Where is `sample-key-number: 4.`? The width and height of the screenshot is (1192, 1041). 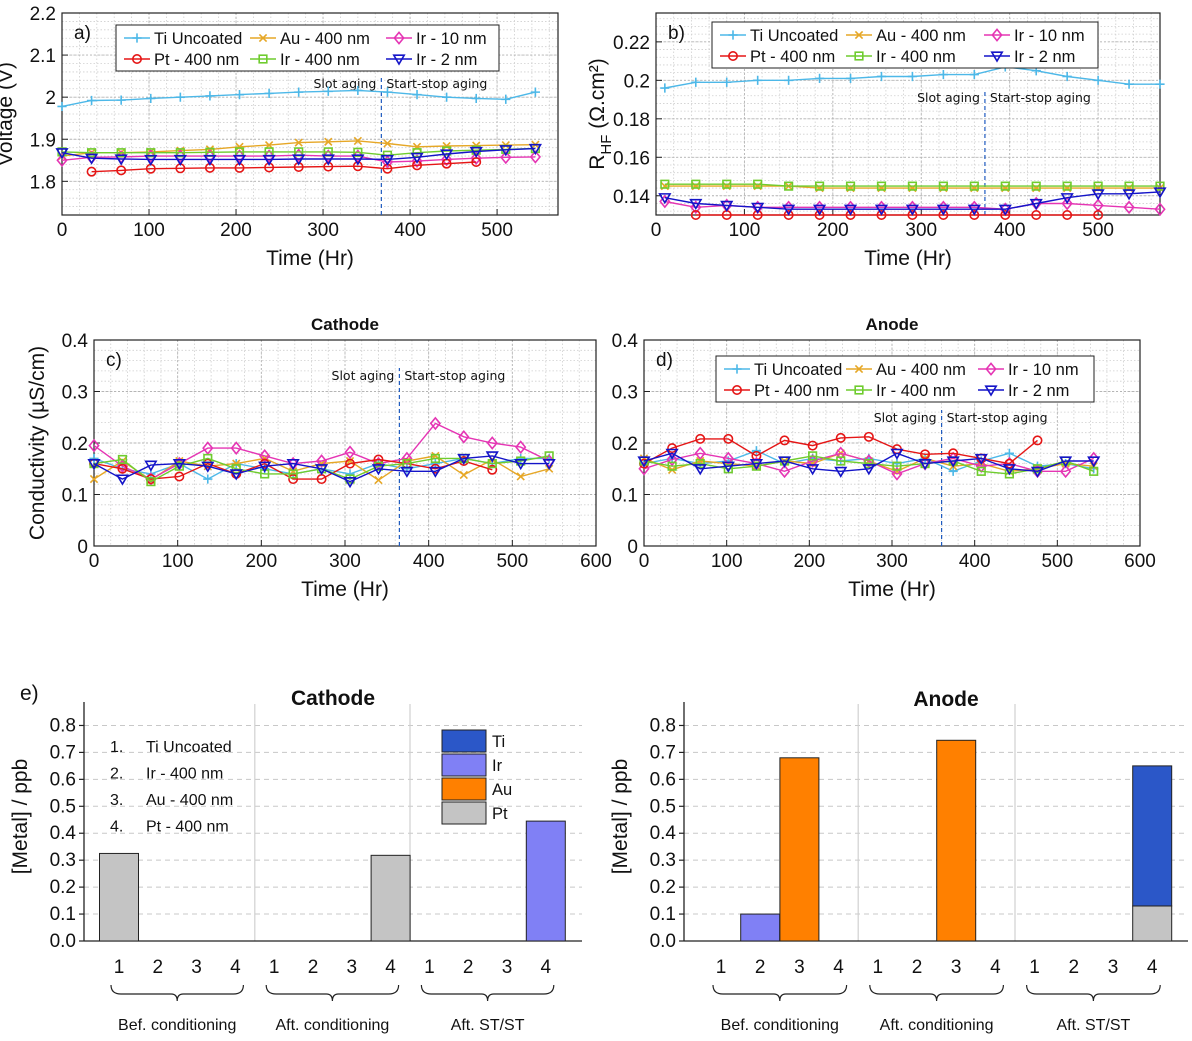
sample-key-number: 4. is located at coordinates (116, 827).